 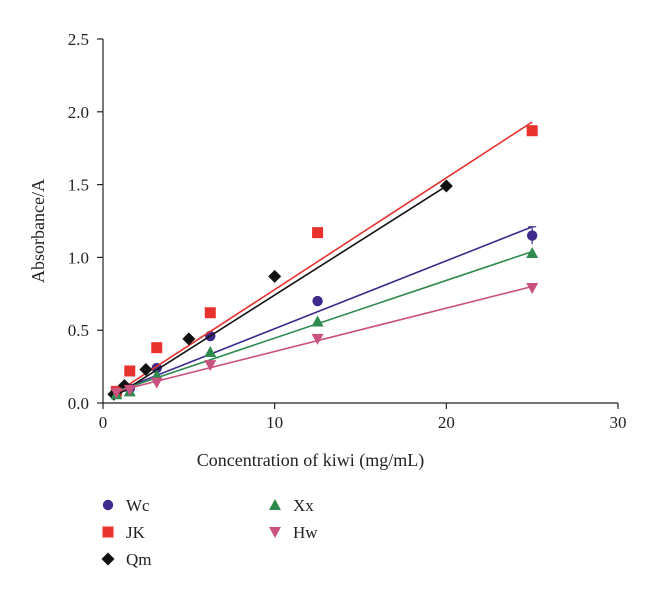 What do you see at coordinates (446, 422) in the screenshot?
I see `x-tick-label: 20` at bounding box center [446, 422].